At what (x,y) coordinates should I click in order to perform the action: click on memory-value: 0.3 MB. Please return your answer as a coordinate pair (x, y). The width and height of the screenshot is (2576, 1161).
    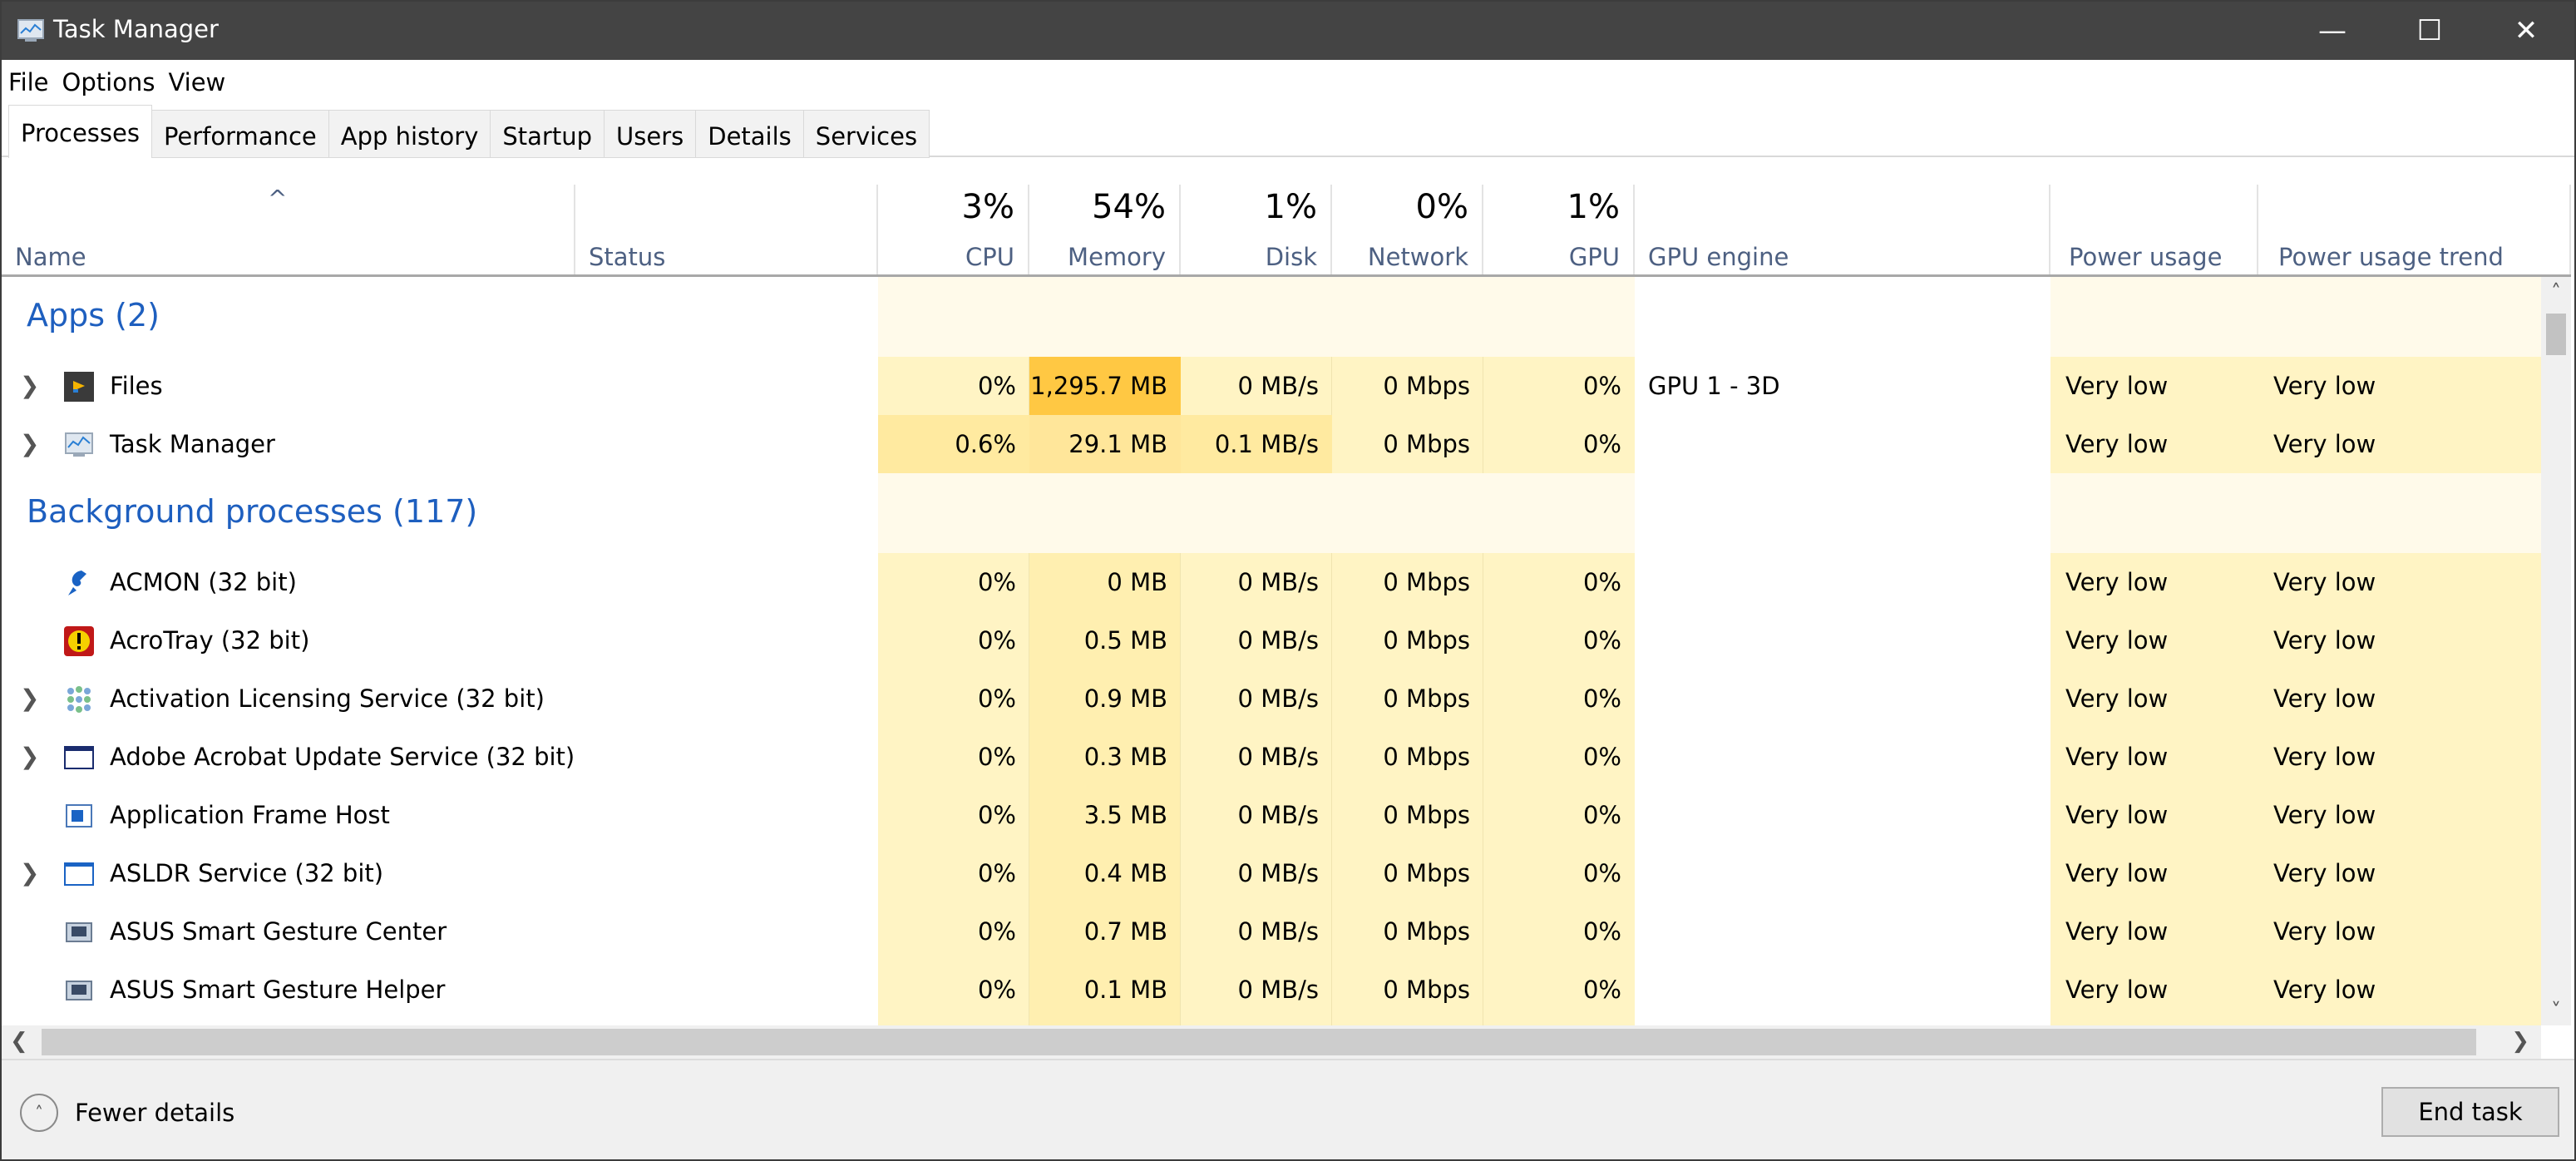
    Looking at the image, I should click on (1125, 757).